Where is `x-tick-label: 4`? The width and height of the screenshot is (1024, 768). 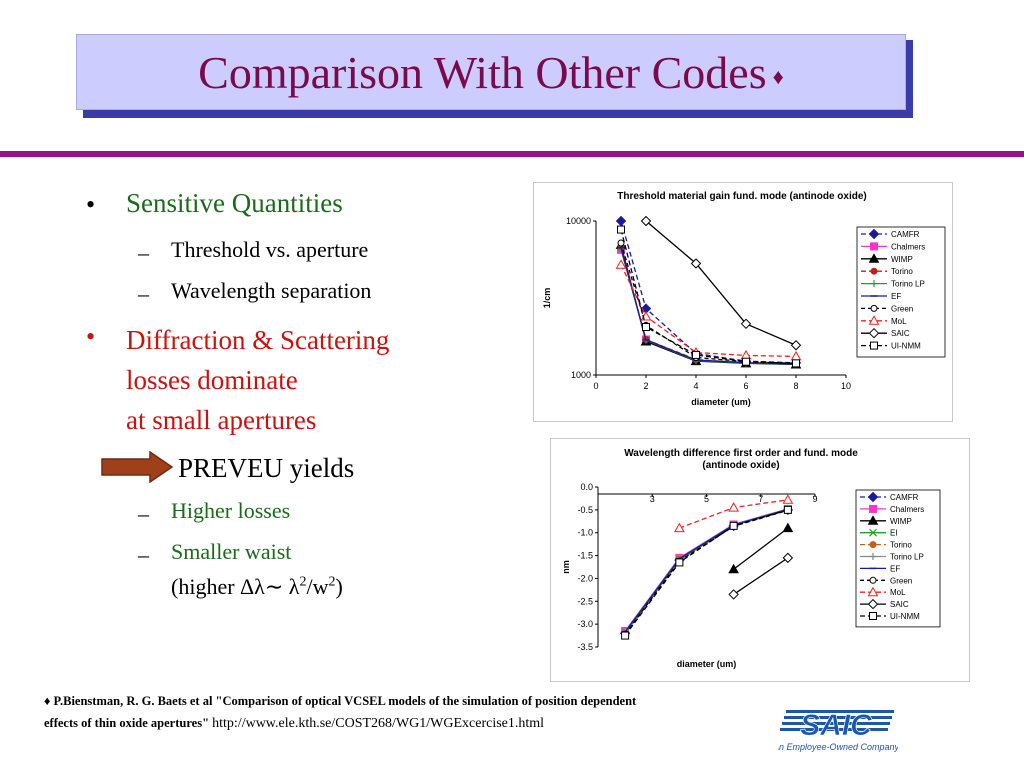 x-tick-label: 4 is located at coordinates (695, 386).